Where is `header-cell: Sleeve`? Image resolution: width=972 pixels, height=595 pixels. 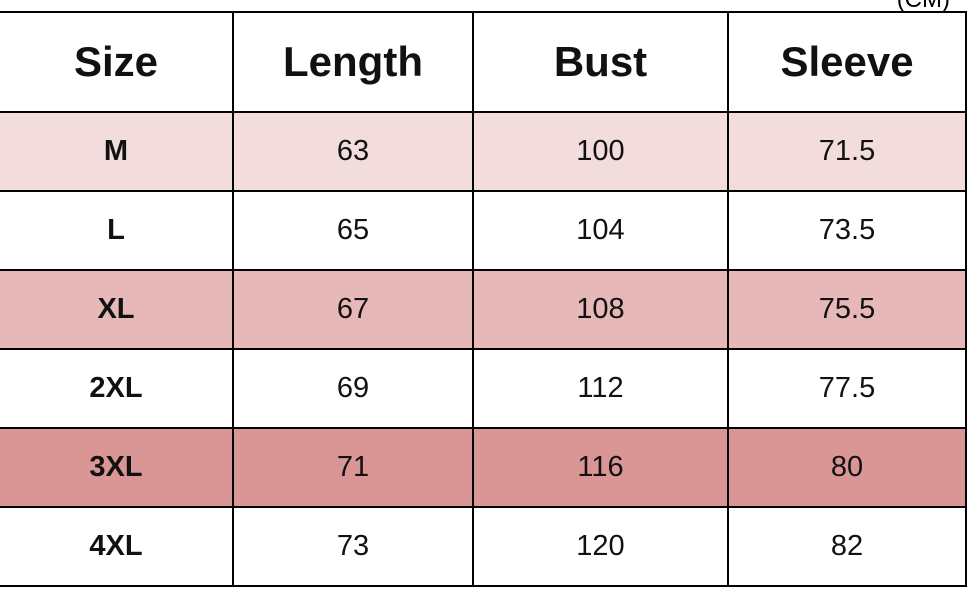 header-cell: Sleeve is located at coordinates (847, 62).